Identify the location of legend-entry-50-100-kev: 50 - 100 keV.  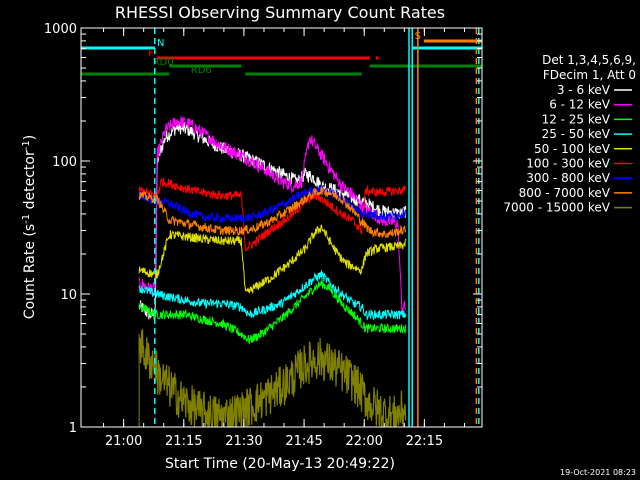
(583, 149).